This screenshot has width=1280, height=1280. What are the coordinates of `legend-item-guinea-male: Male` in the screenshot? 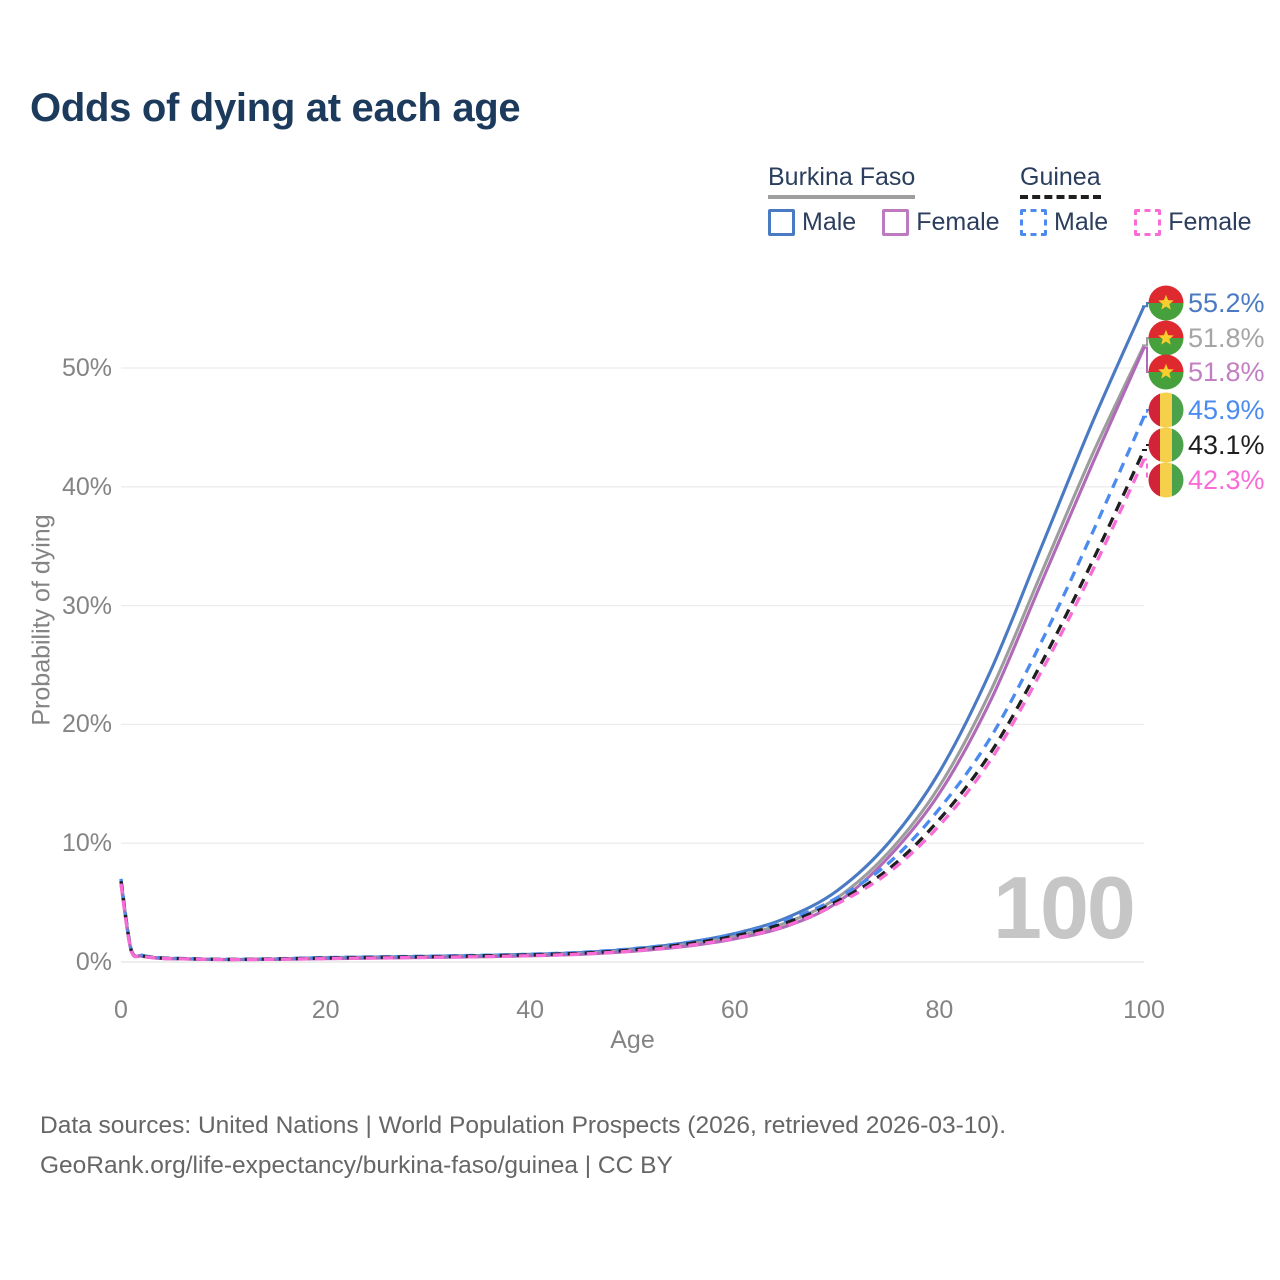 It's located at (1064, 222).